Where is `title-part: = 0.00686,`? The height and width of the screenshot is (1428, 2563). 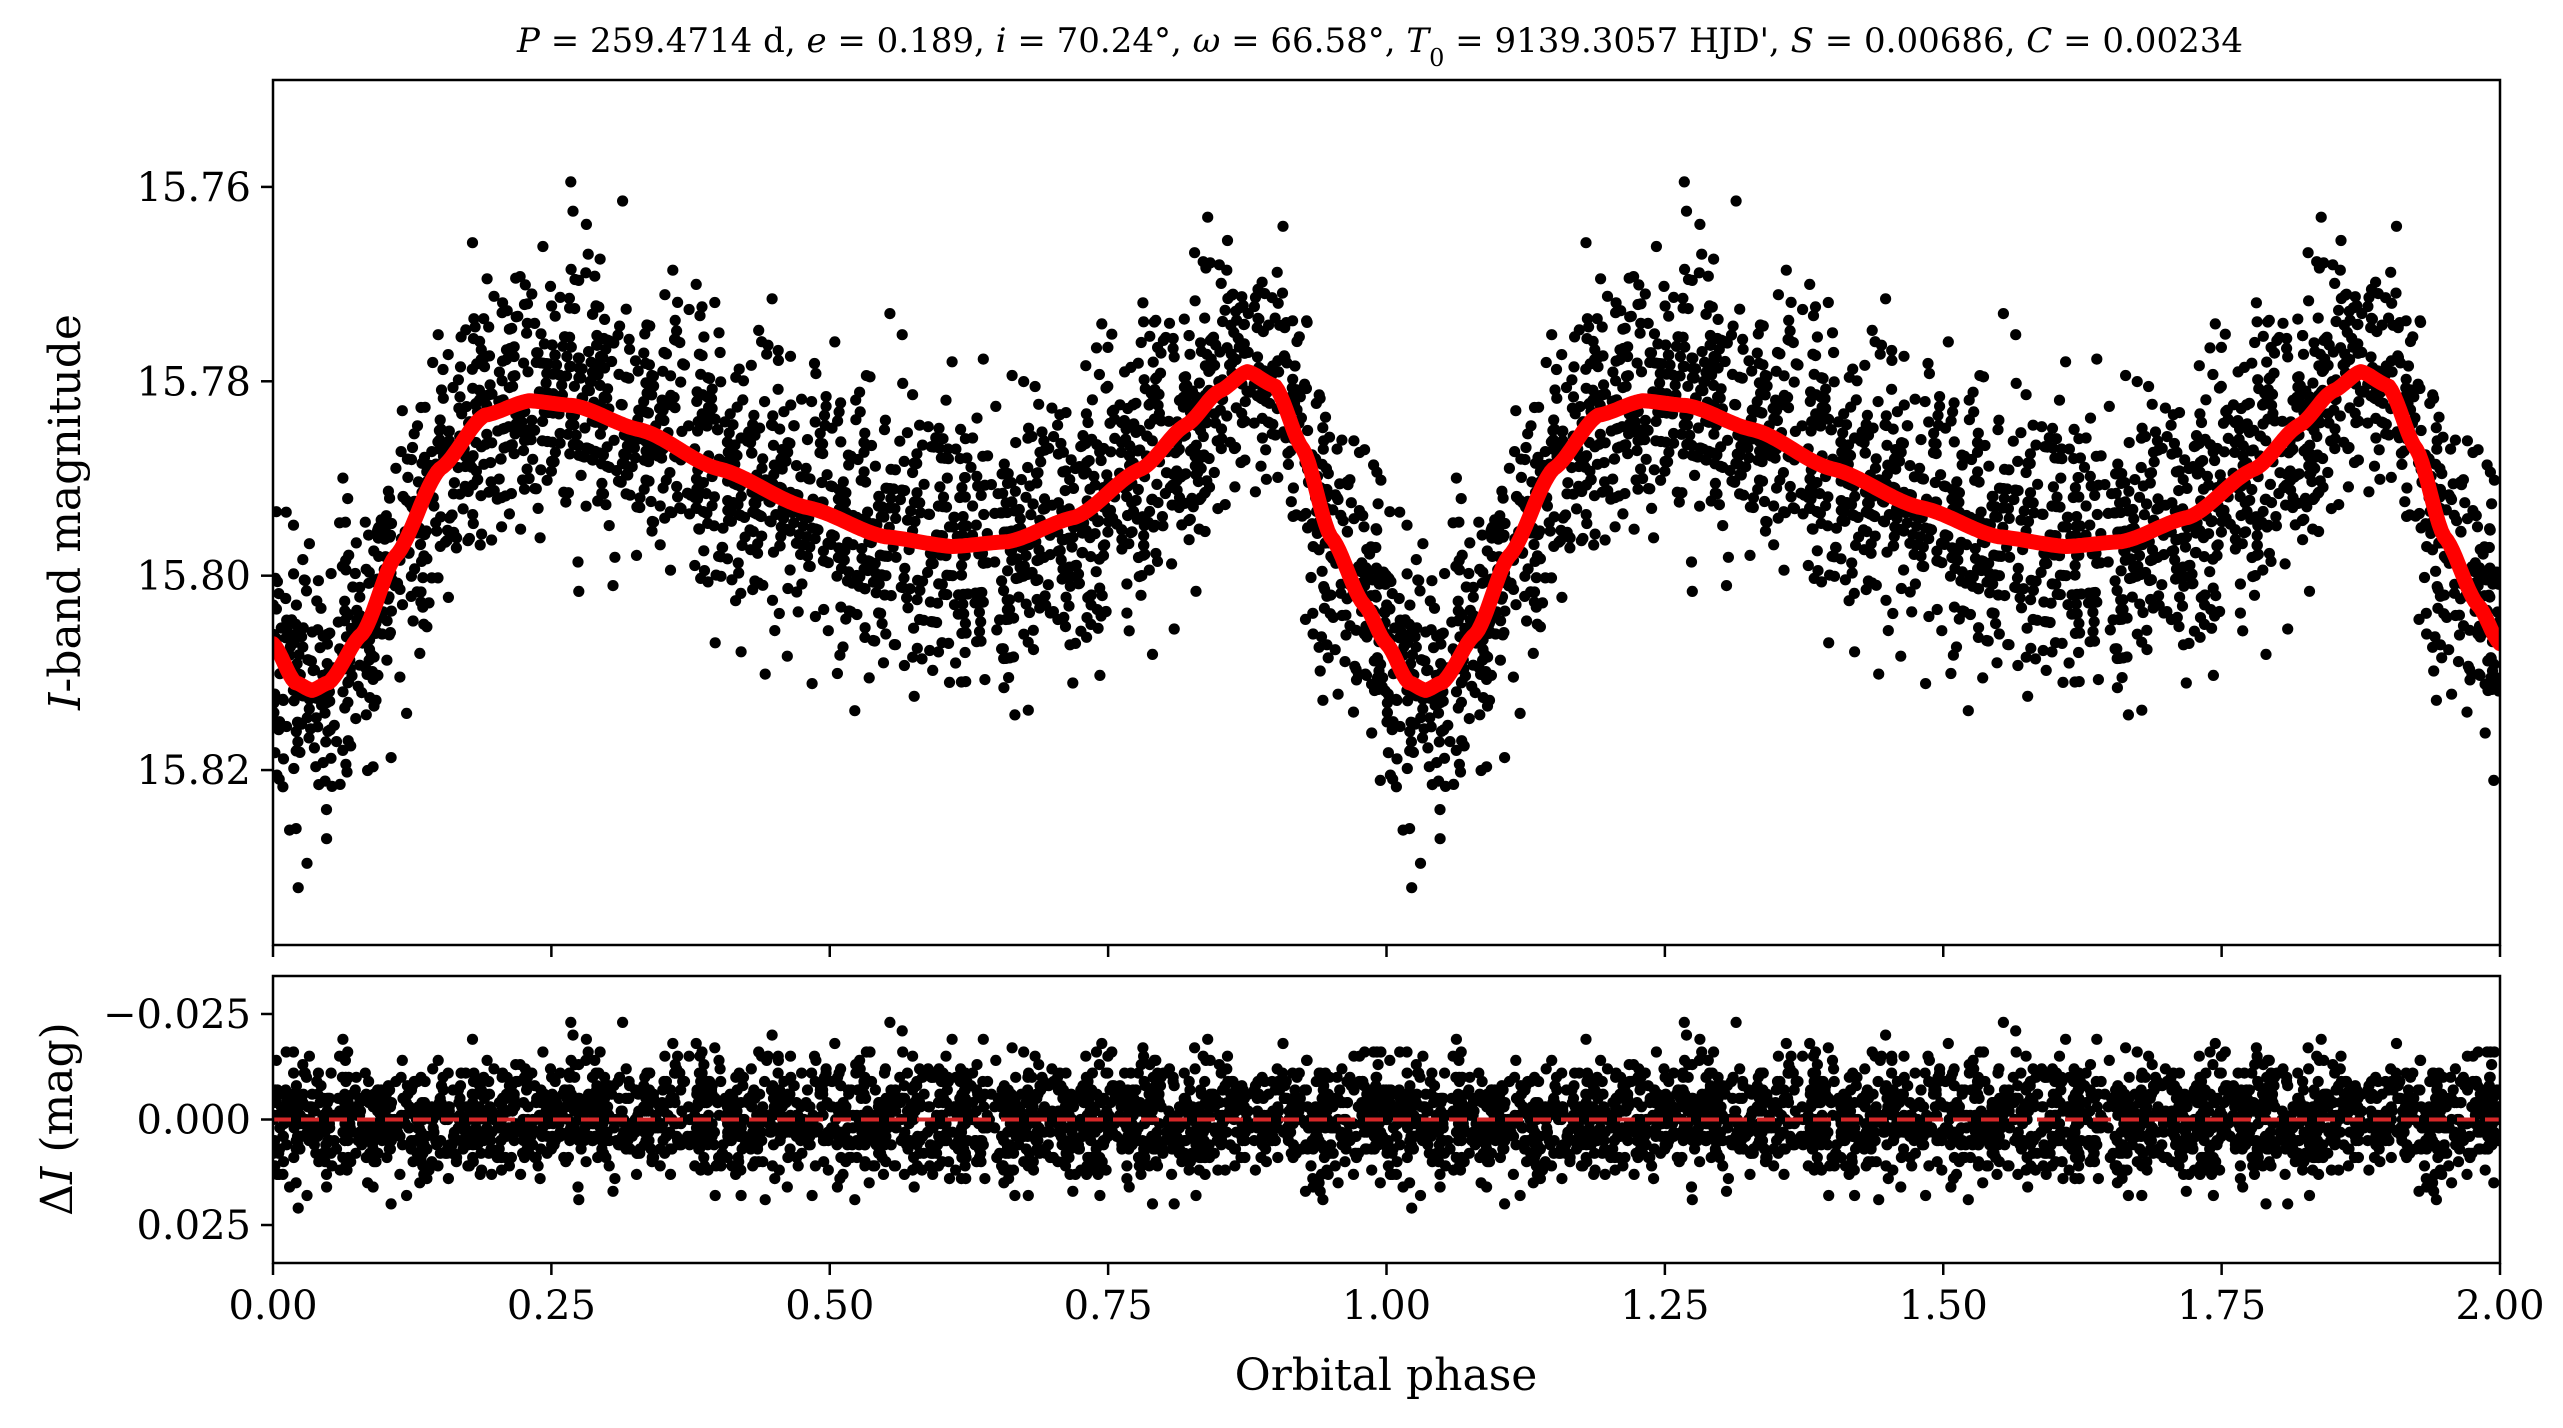
title-part: = 0.00686, is located at coordinates (1920, 41).